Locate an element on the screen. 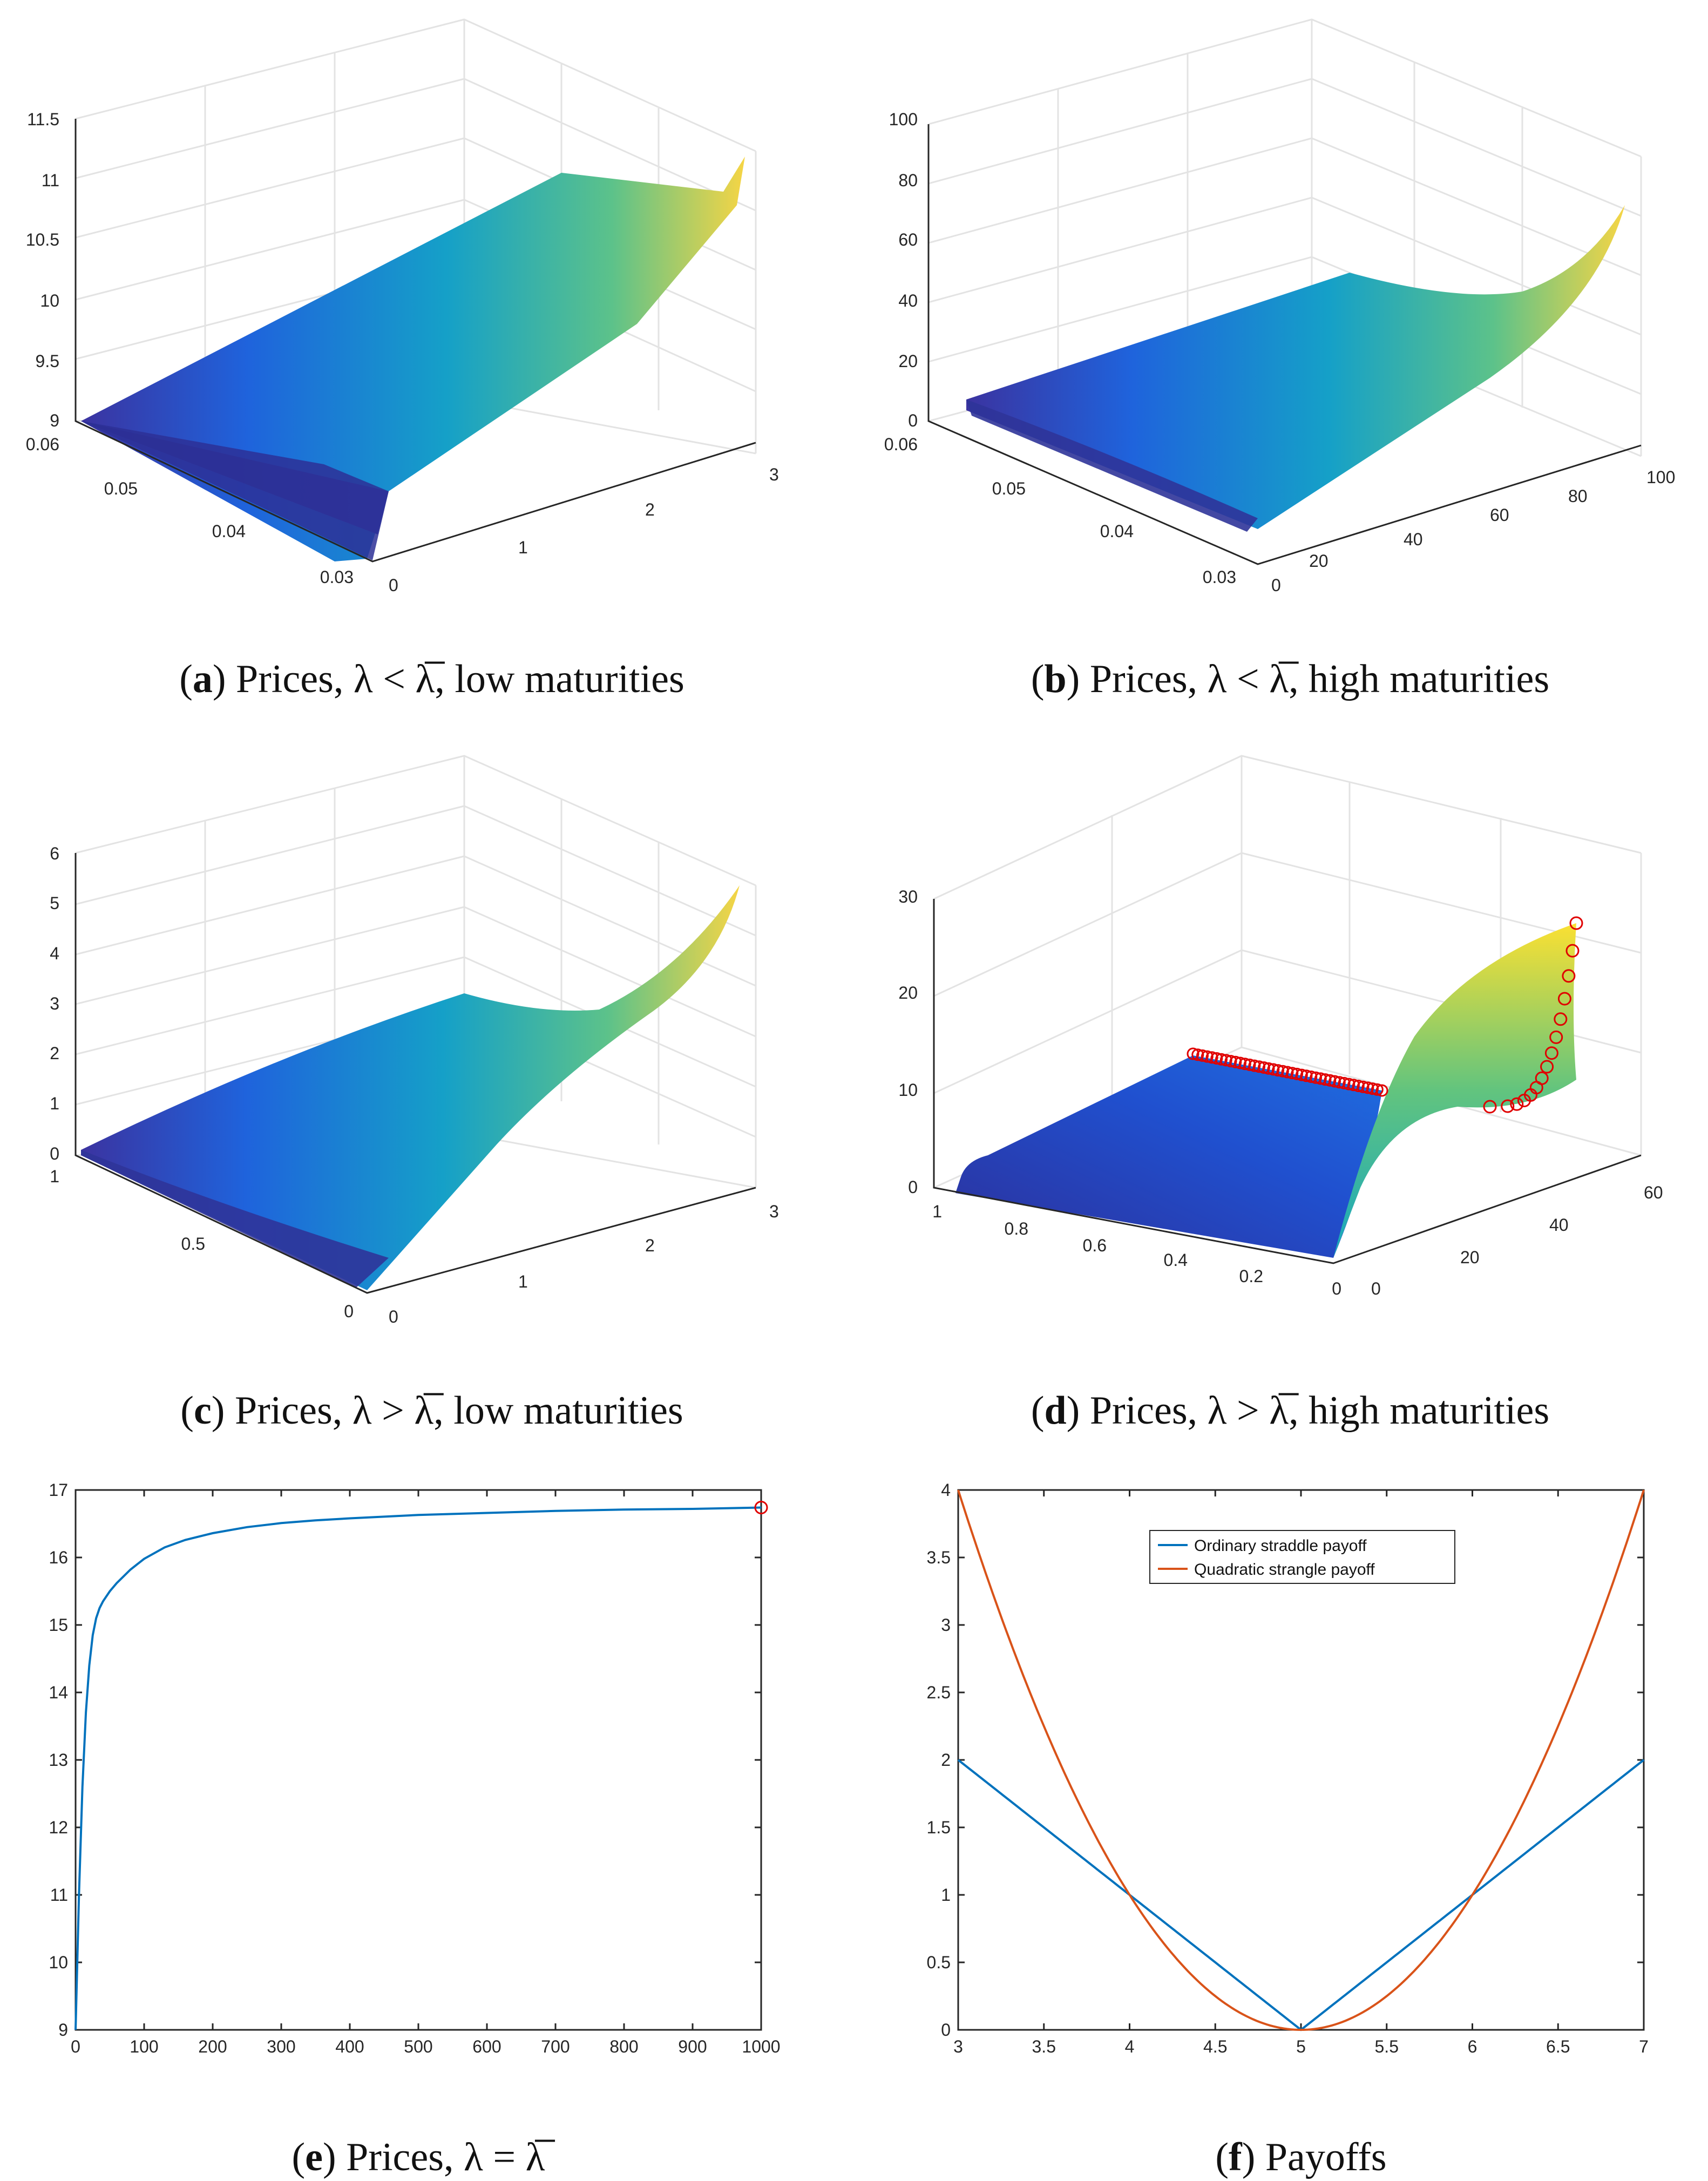 The image size is (1708, 2181). panel-b-surface-front is located at coordinates (1112, 465).